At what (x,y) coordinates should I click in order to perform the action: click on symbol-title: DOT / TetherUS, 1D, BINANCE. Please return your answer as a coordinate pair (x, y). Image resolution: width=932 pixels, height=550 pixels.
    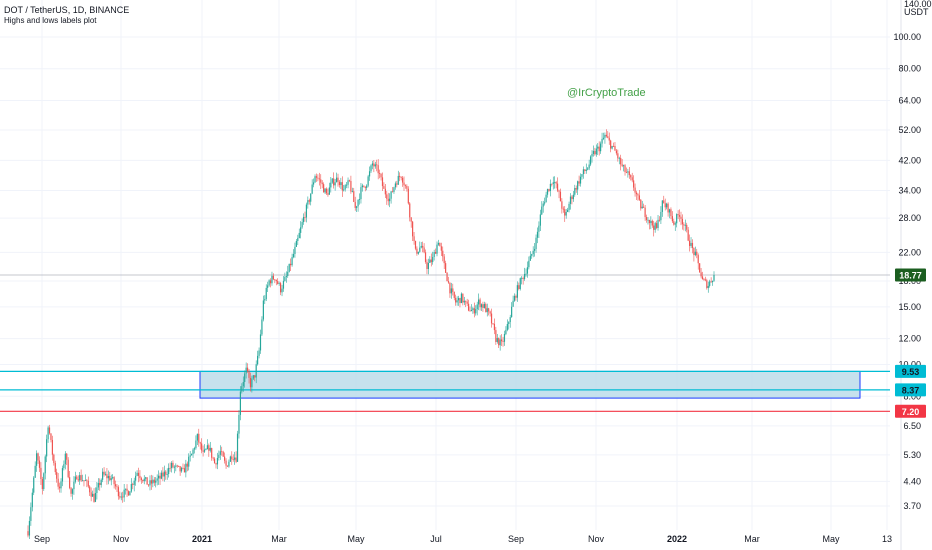
    Looking at the image, I should click on (67, 10).